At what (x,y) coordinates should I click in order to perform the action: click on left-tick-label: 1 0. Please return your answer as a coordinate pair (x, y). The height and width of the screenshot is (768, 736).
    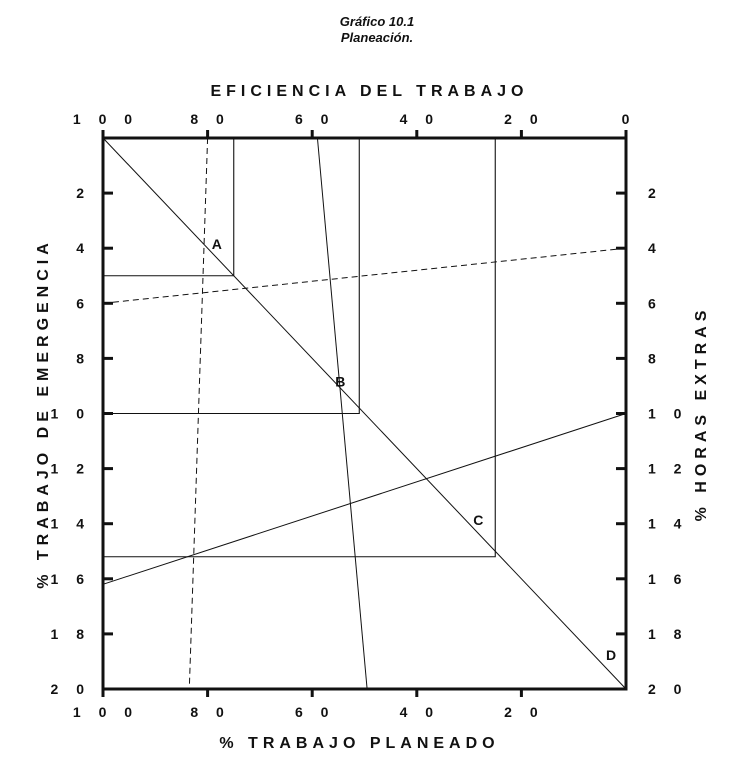
    Looking at the image, I should click on (71, 414).